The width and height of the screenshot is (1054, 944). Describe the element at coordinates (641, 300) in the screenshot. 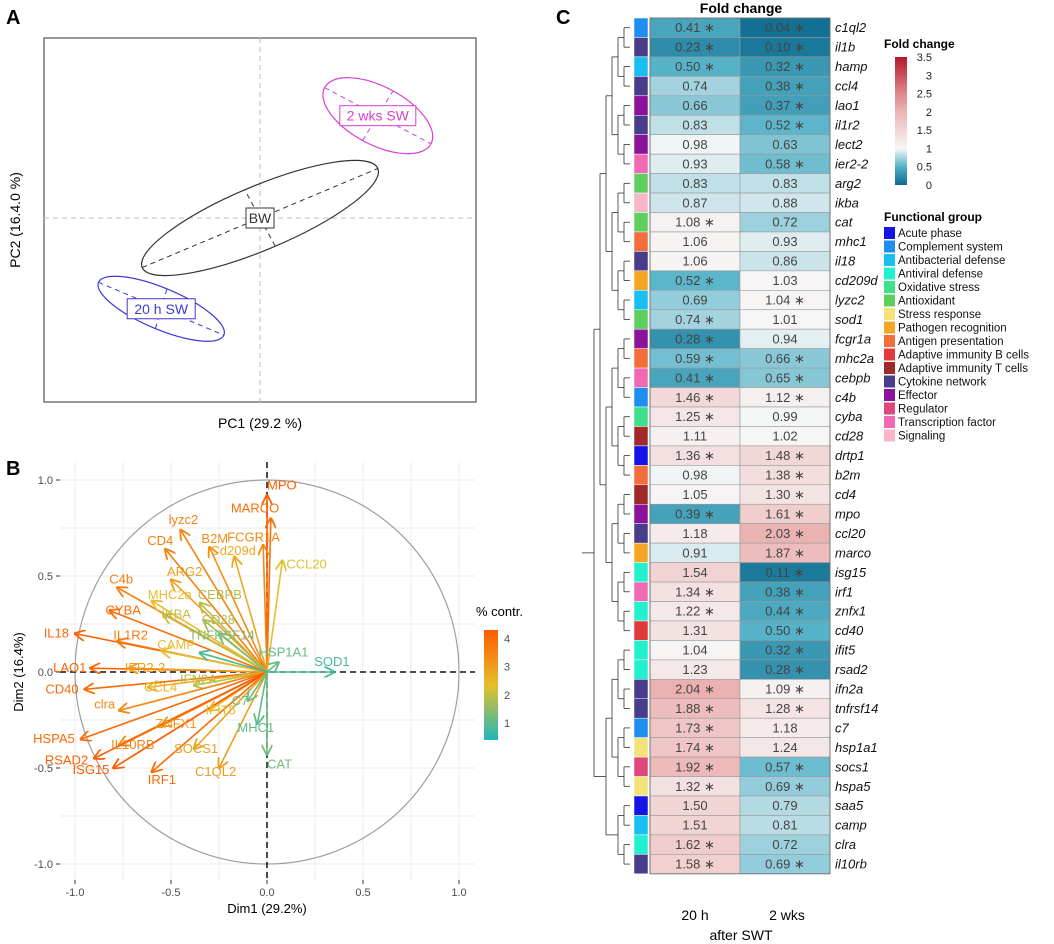

I see `group-swatch-lyzc2` at that location.